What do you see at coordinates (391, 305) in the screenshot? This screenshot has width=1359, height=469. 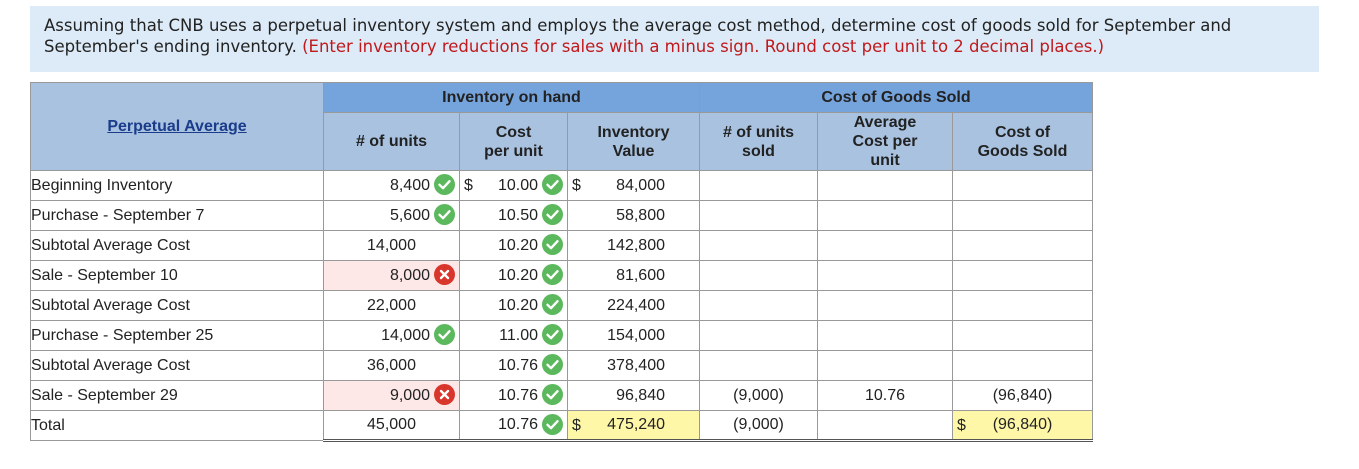 I see `units-input: 22,000` at bounding box center [391, 305].